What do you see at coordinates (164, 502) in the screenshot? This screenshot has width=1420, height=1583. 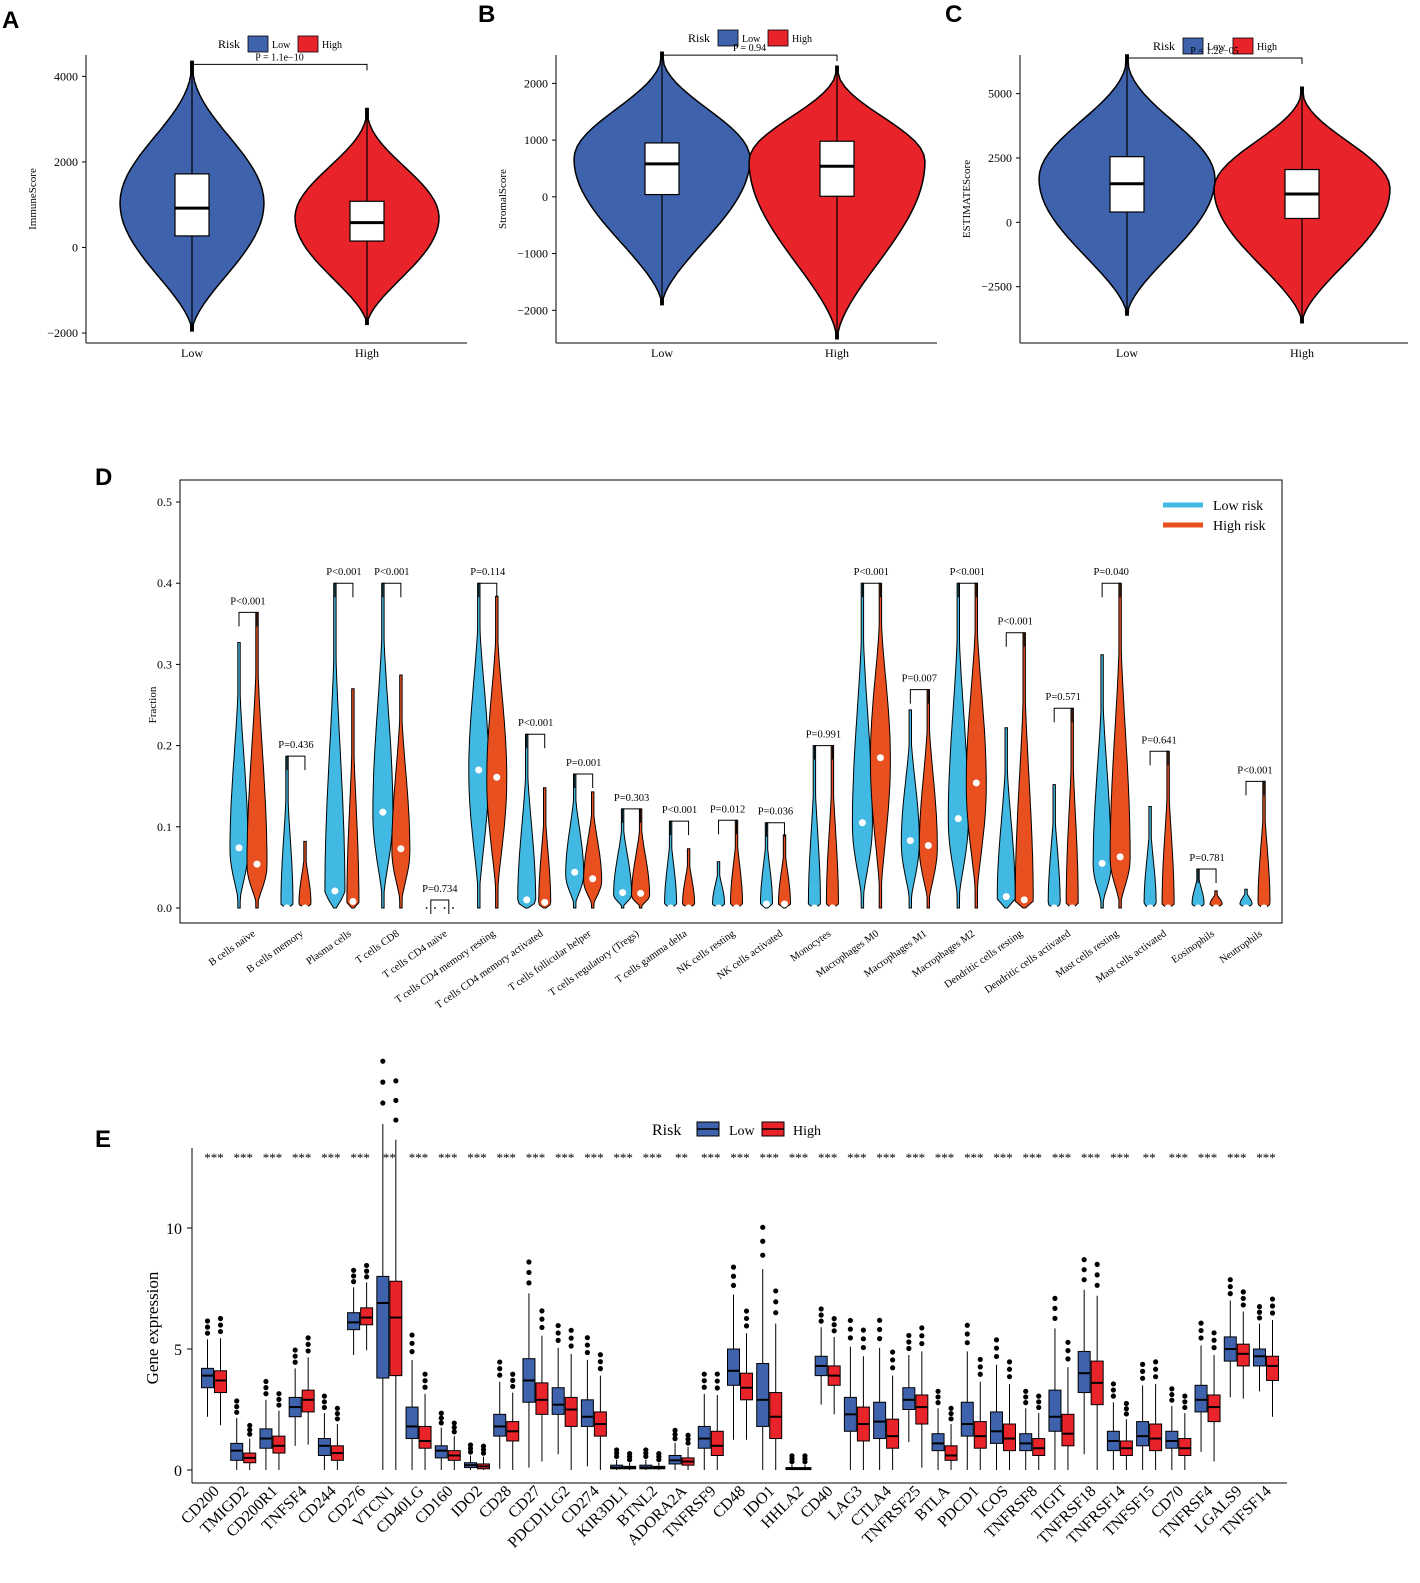 I see `y-tick-label: 0.5` at bounding box center [164, 502].